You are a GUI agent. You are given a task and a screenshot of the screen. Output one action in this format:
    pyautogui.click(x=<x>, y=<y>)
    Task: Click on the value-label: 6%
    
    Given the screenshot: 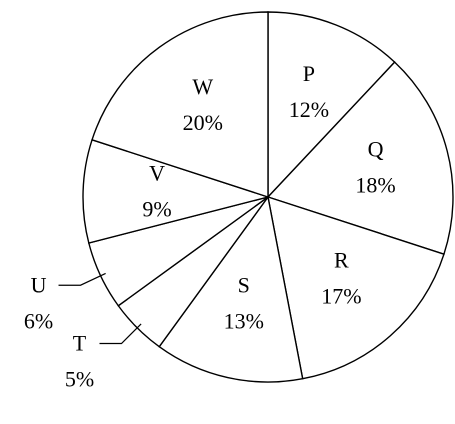 What is the action you would take?
    pyautogui.click(x=38, y=320)
    